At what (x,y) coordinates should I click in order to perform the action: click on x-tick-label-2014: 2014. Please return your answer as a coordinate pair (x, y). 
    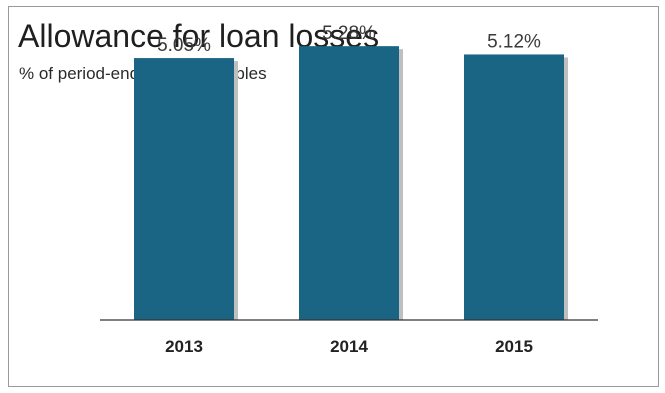
    Looking at the image, I should click on (349, 346).